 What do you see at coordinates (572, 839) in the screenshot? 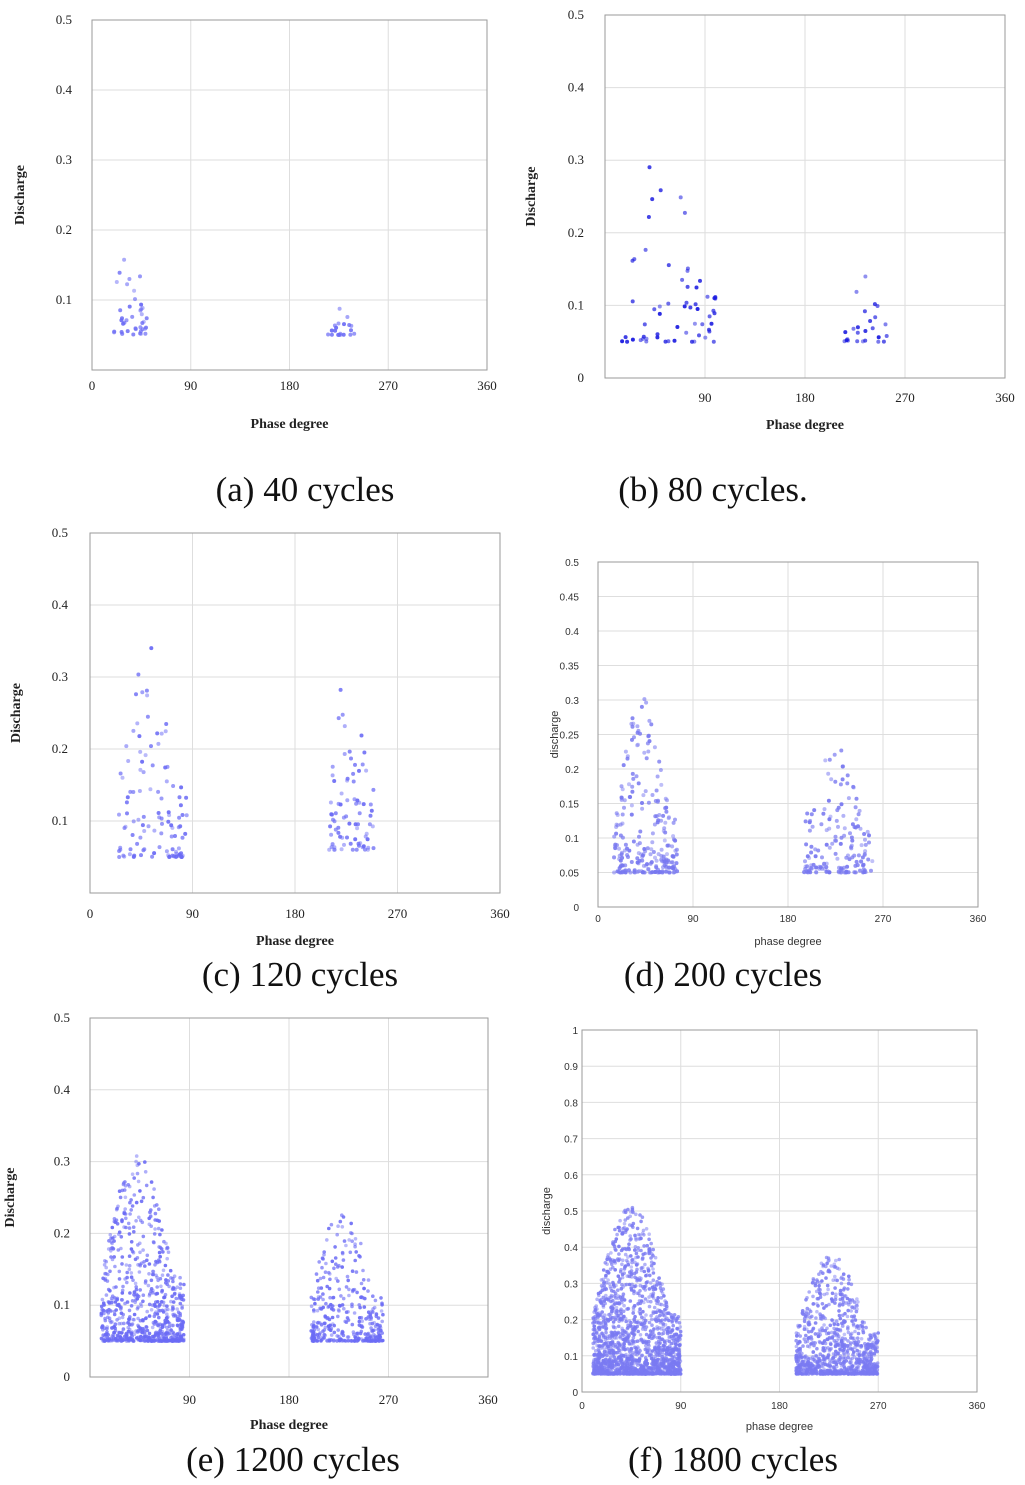
I see `y-tick-label: 0.1` at bounding box center [572, 839].